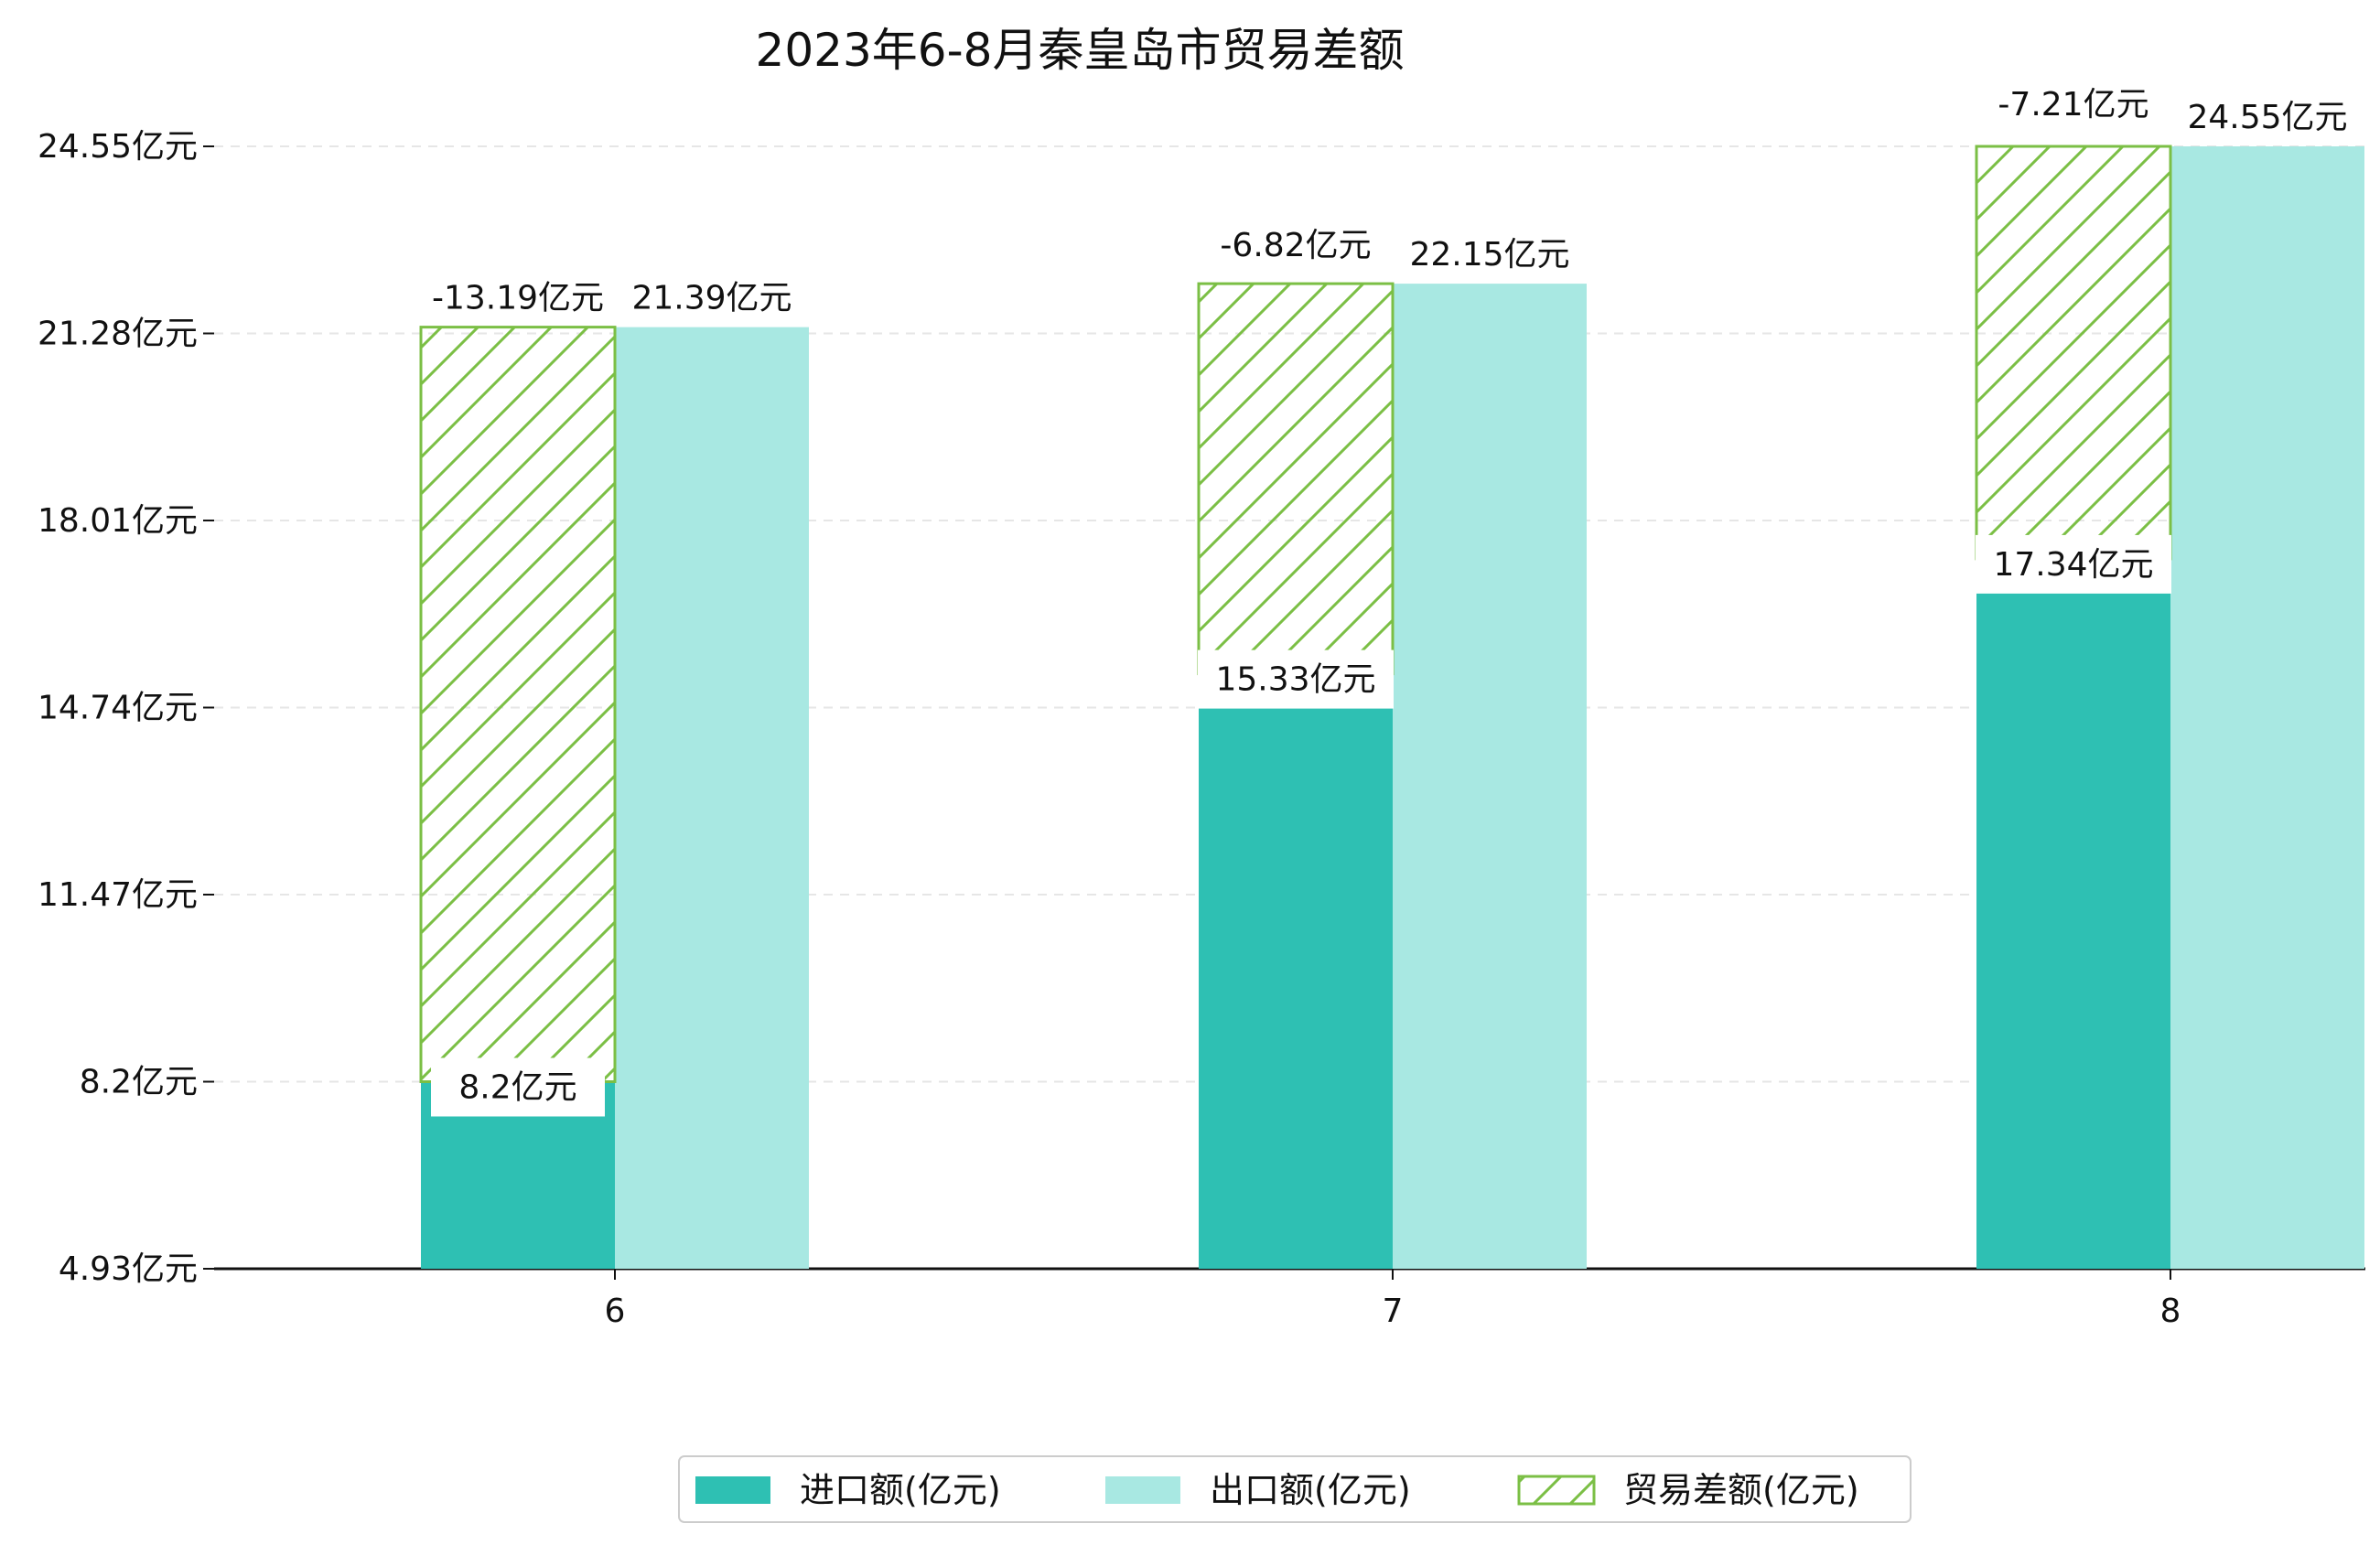 The height and width of the screenshot is (1545, 2380). What do you see at coordinates (118, 895) in the screenshot?
I see `y-tick-label: 11.47亿元` at bounding box center [118, 895].